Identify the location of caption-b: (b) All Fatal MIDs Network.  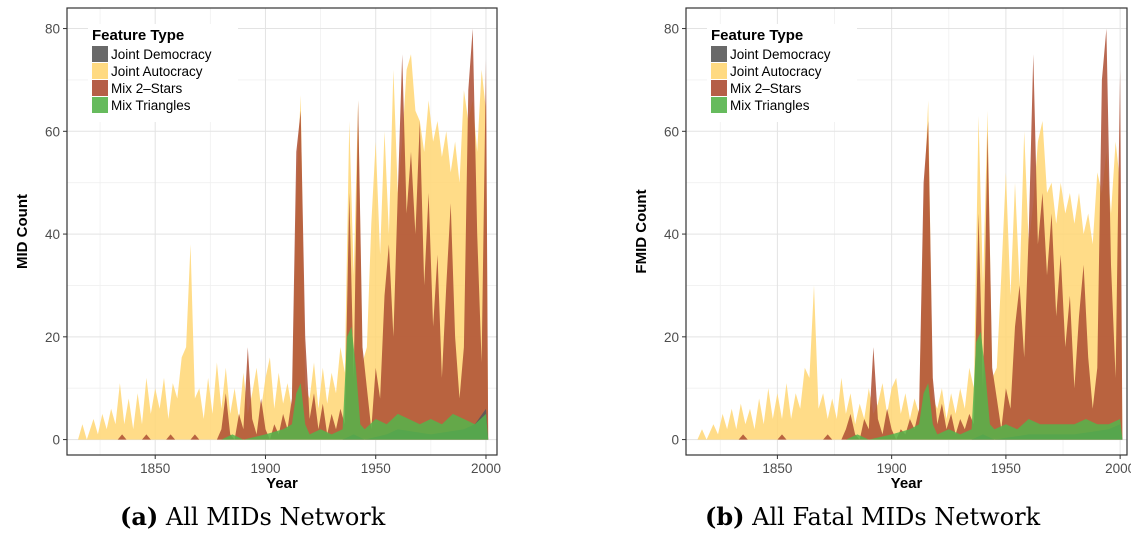
(872, 516).